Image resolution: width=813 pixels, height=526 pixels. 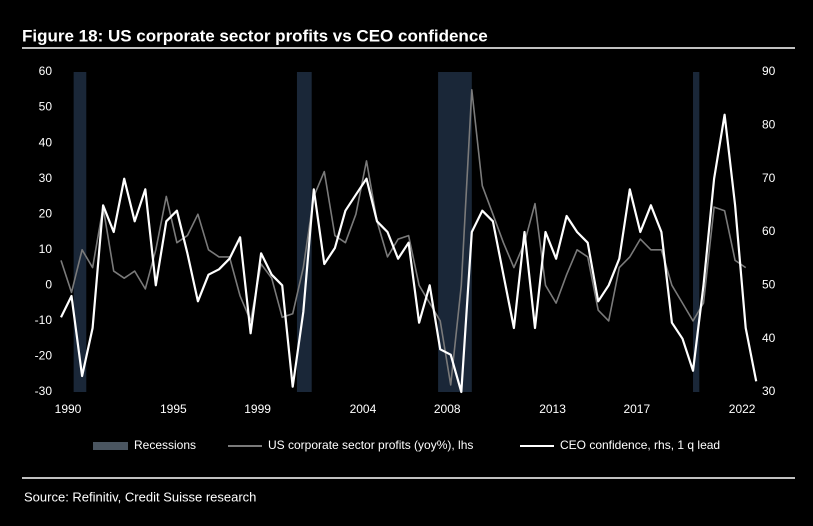 I want to click on x-tick-label: 2017, so click(x=636, y=409).